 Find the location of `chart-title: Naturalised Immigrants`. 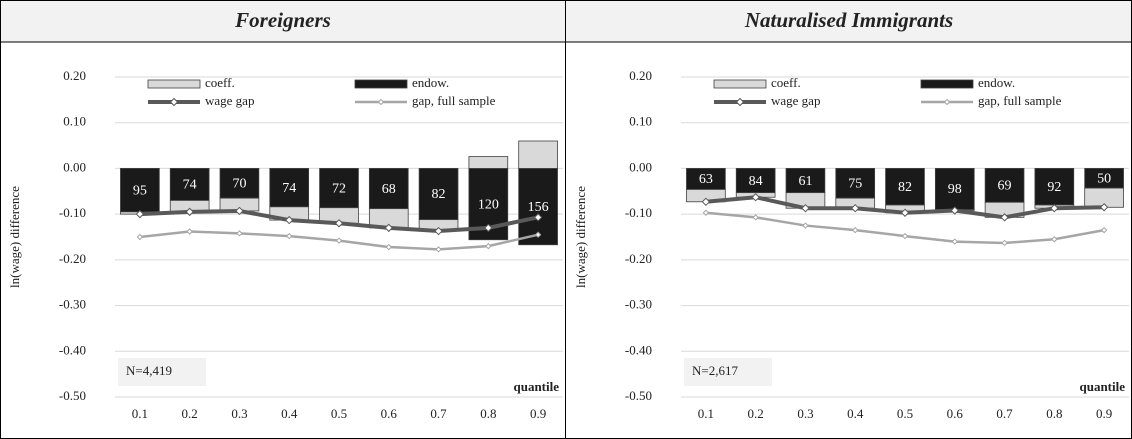

chart-title: Naturalised Immigrants is located at coordinates (848, 20).